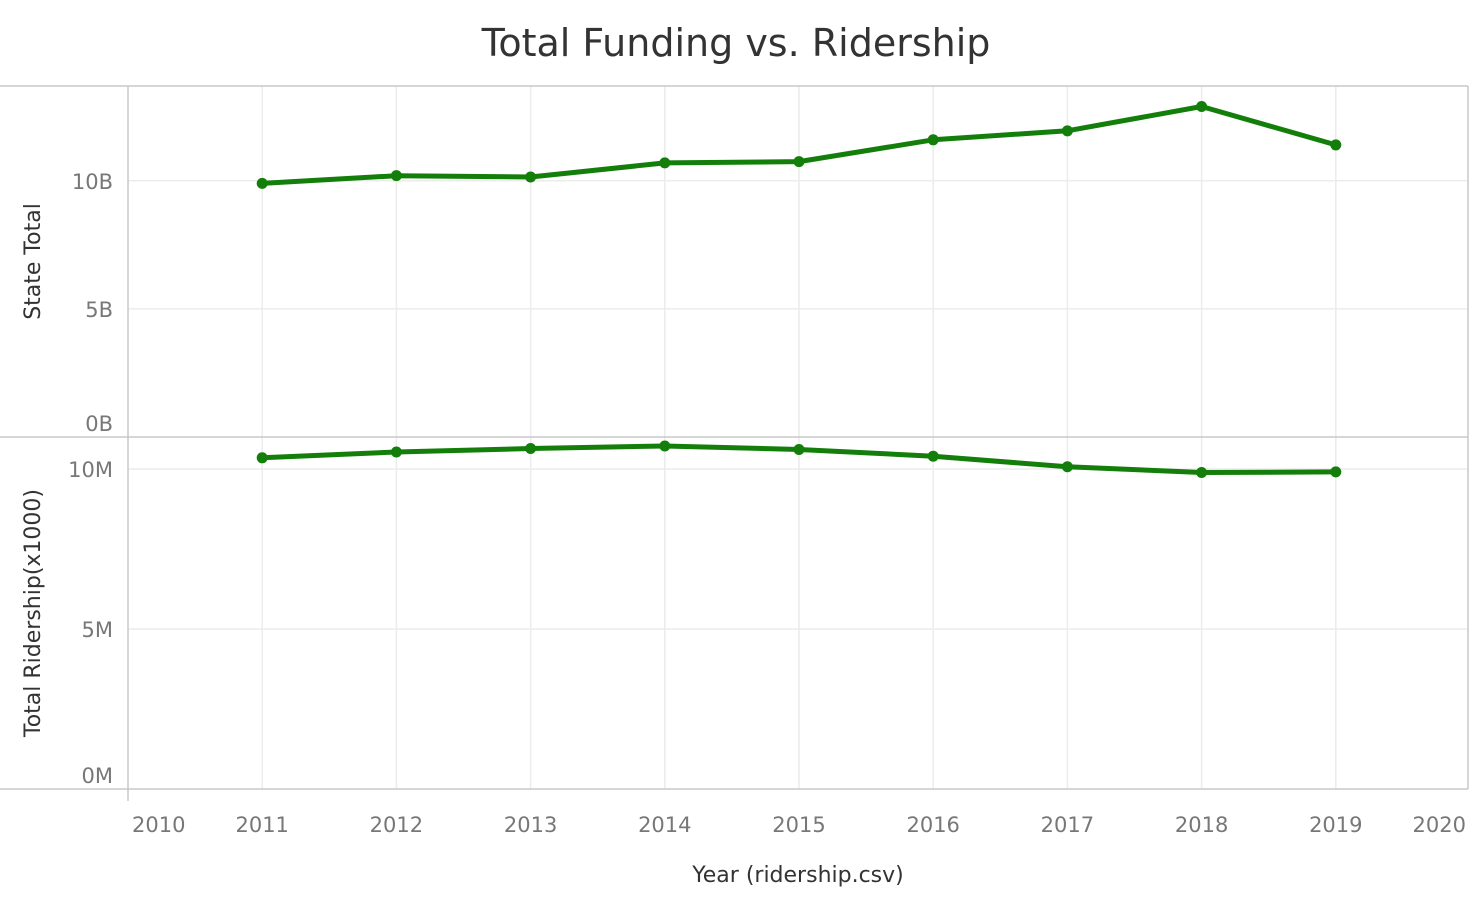 The width and height of the screenshot is (1472, 908). I want to click on panel1-data-point-2015, so click(799, 162).